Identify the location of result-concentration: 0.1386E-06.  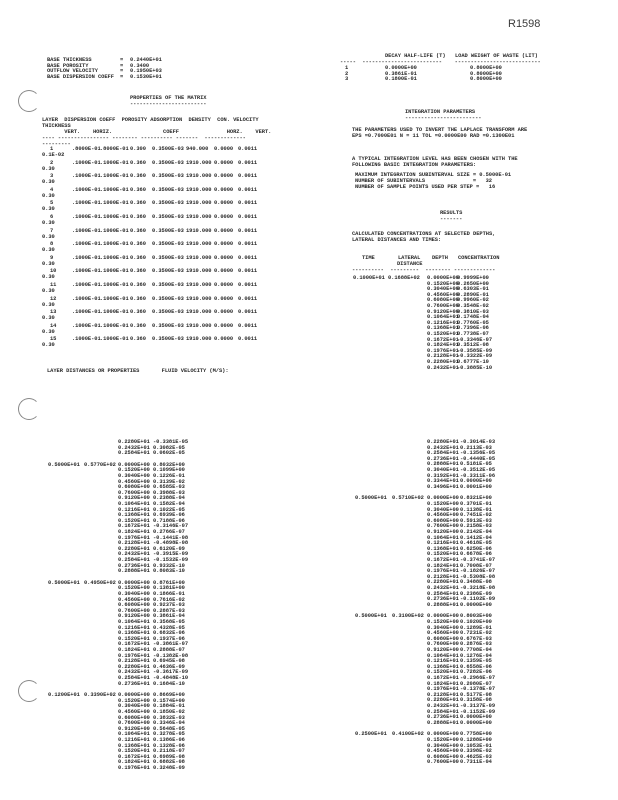
(169, 740).